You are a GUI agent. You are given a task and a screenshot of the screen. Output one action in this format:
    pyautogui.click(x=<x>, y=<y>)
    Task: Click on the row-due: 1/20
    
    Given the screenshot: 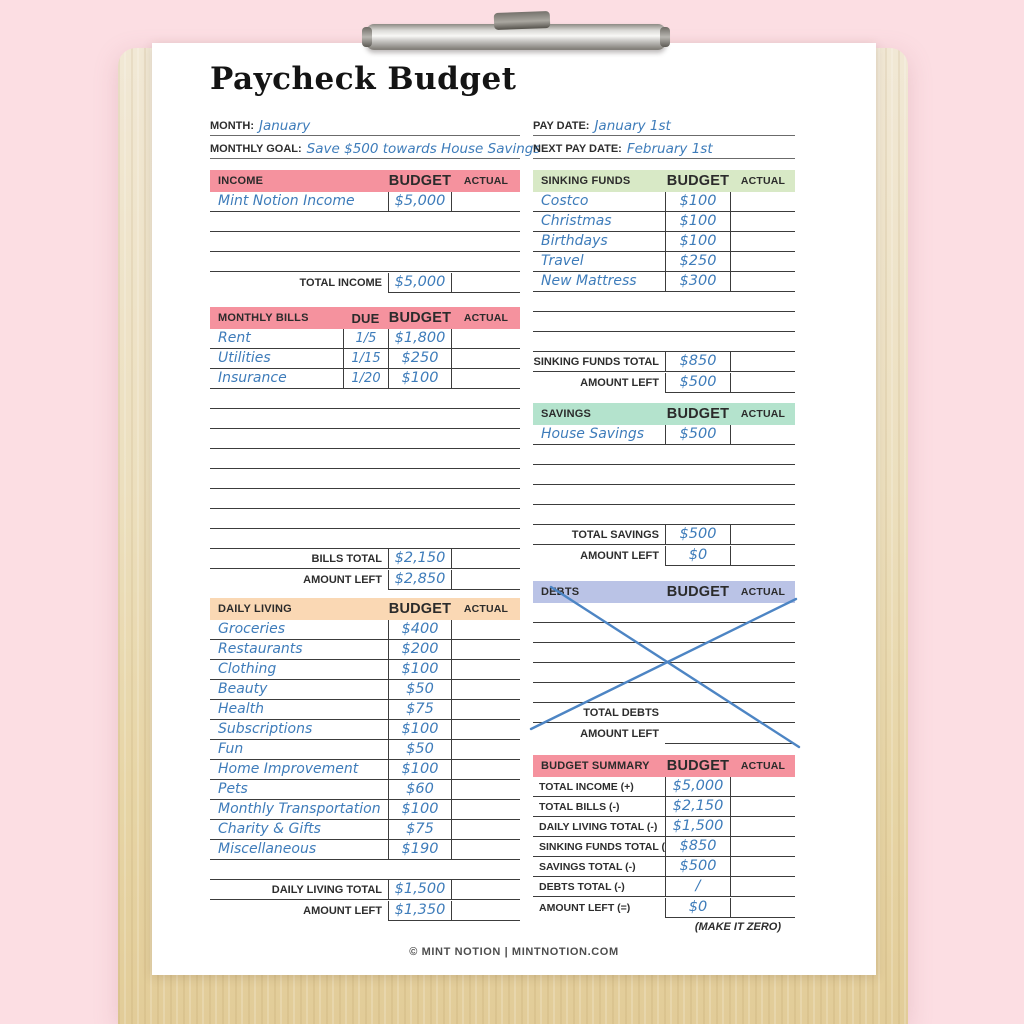 What is the action you would take?
    pyautogui.click(x=365, y=378)
    